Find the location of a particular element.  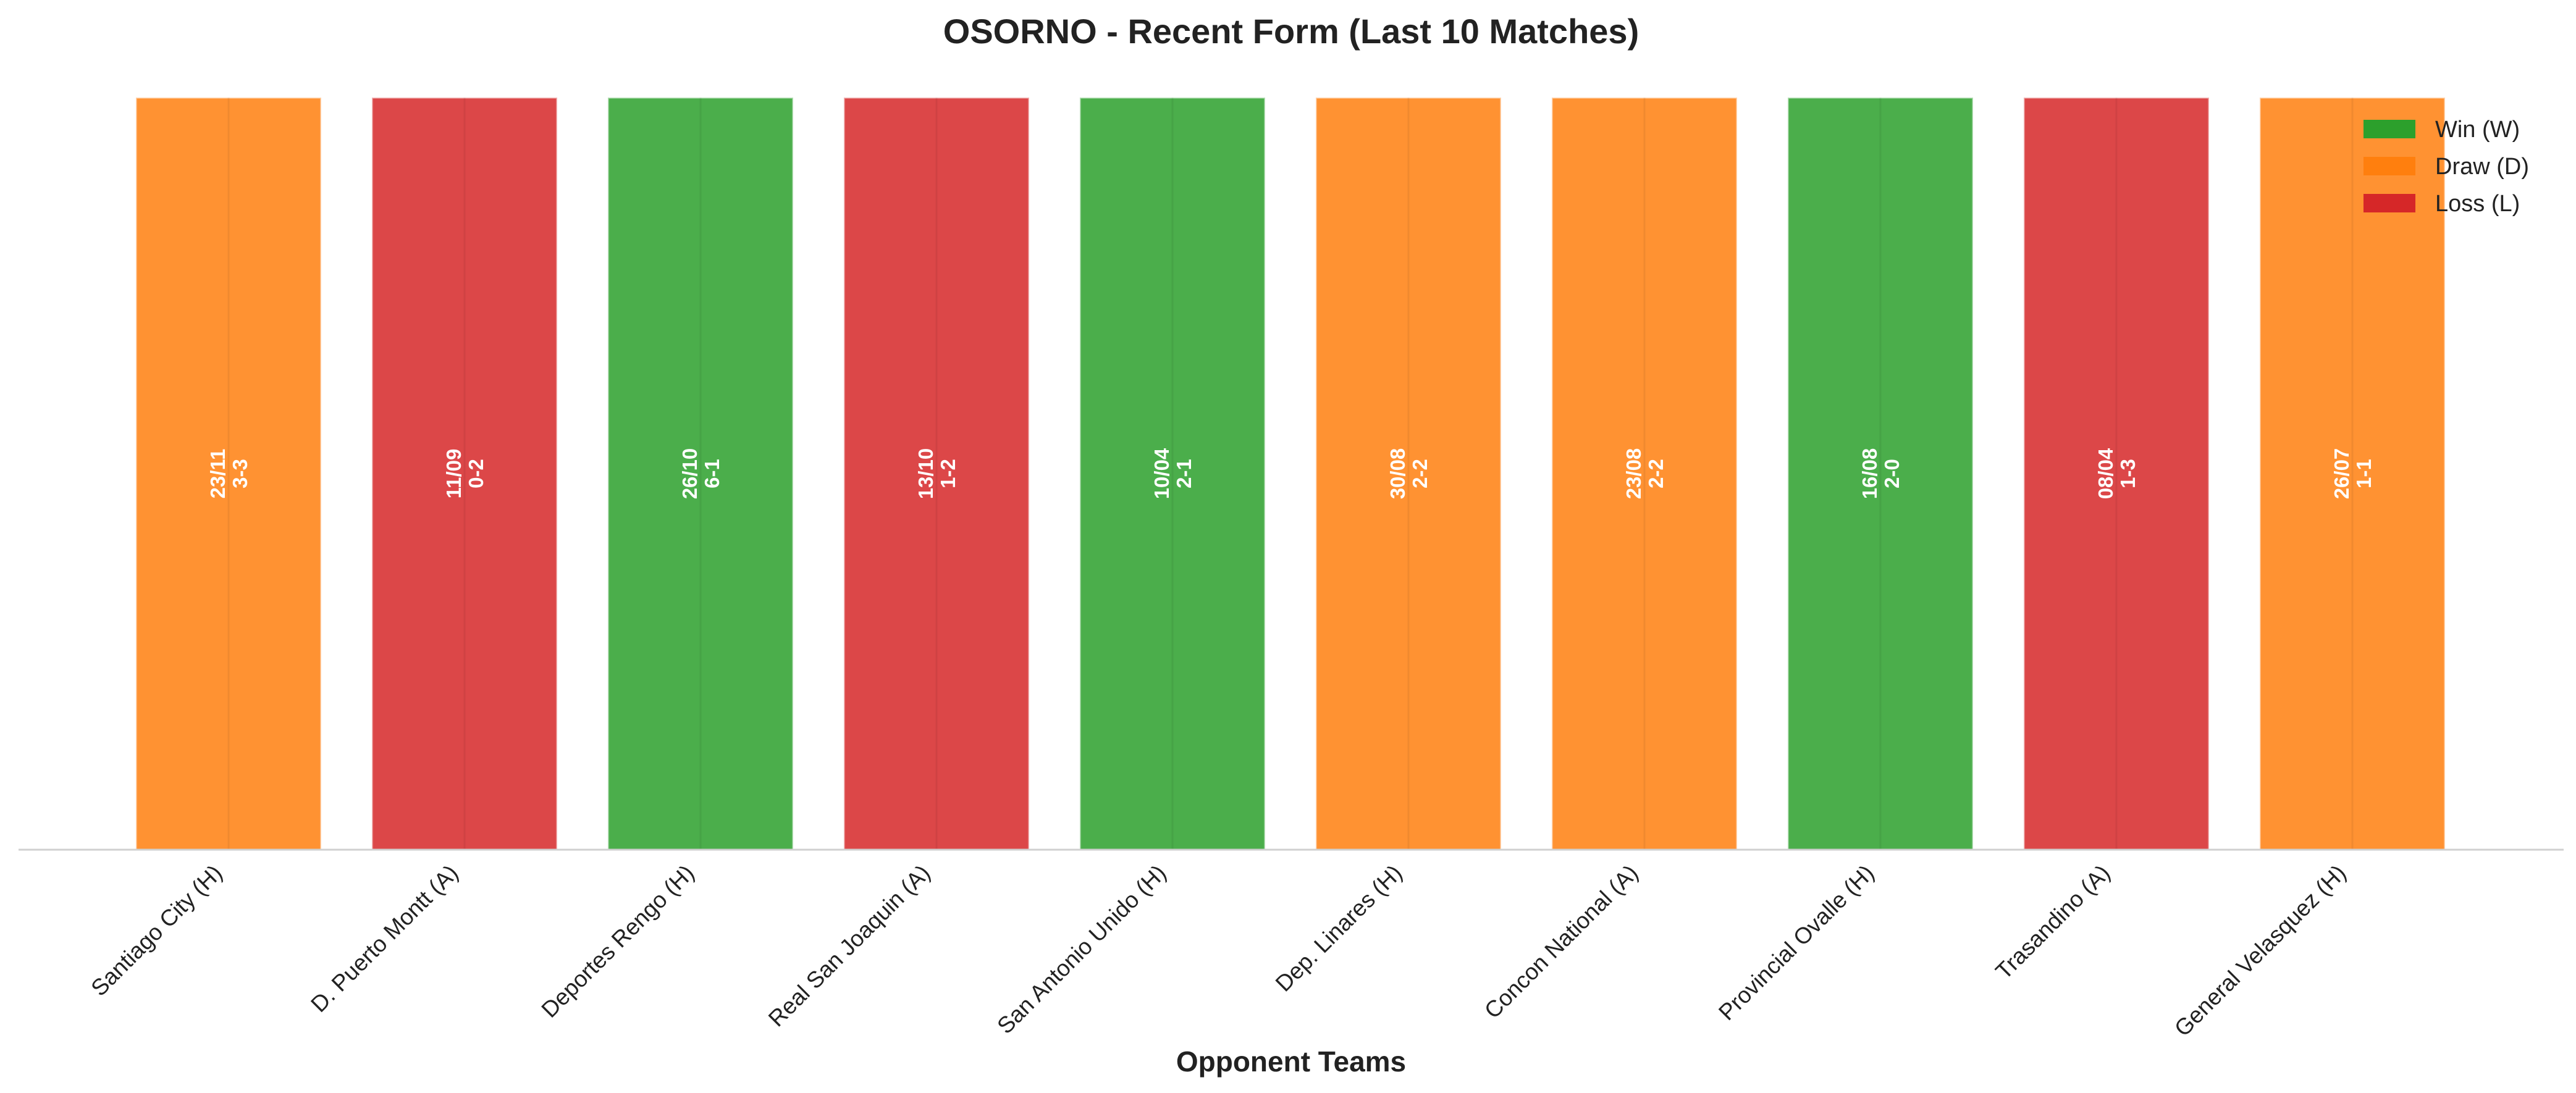

x-tick-label: General Velasquez (H) is located at coordinates (2260, 951).